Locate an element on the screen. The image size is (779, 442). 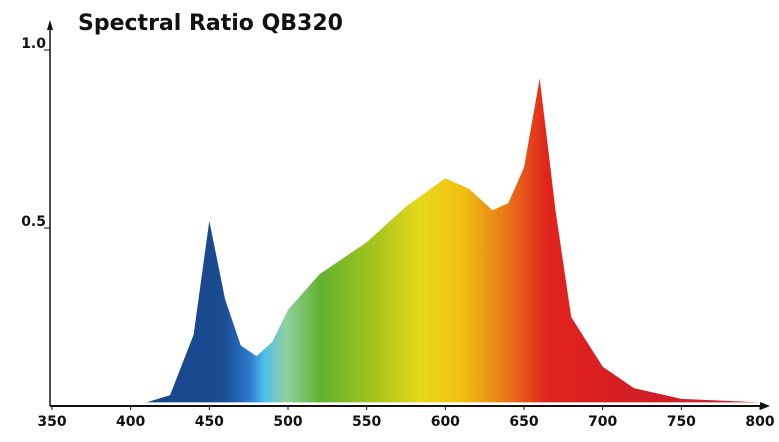
x-tick-label: 500 is located at coordinates (287, 422).